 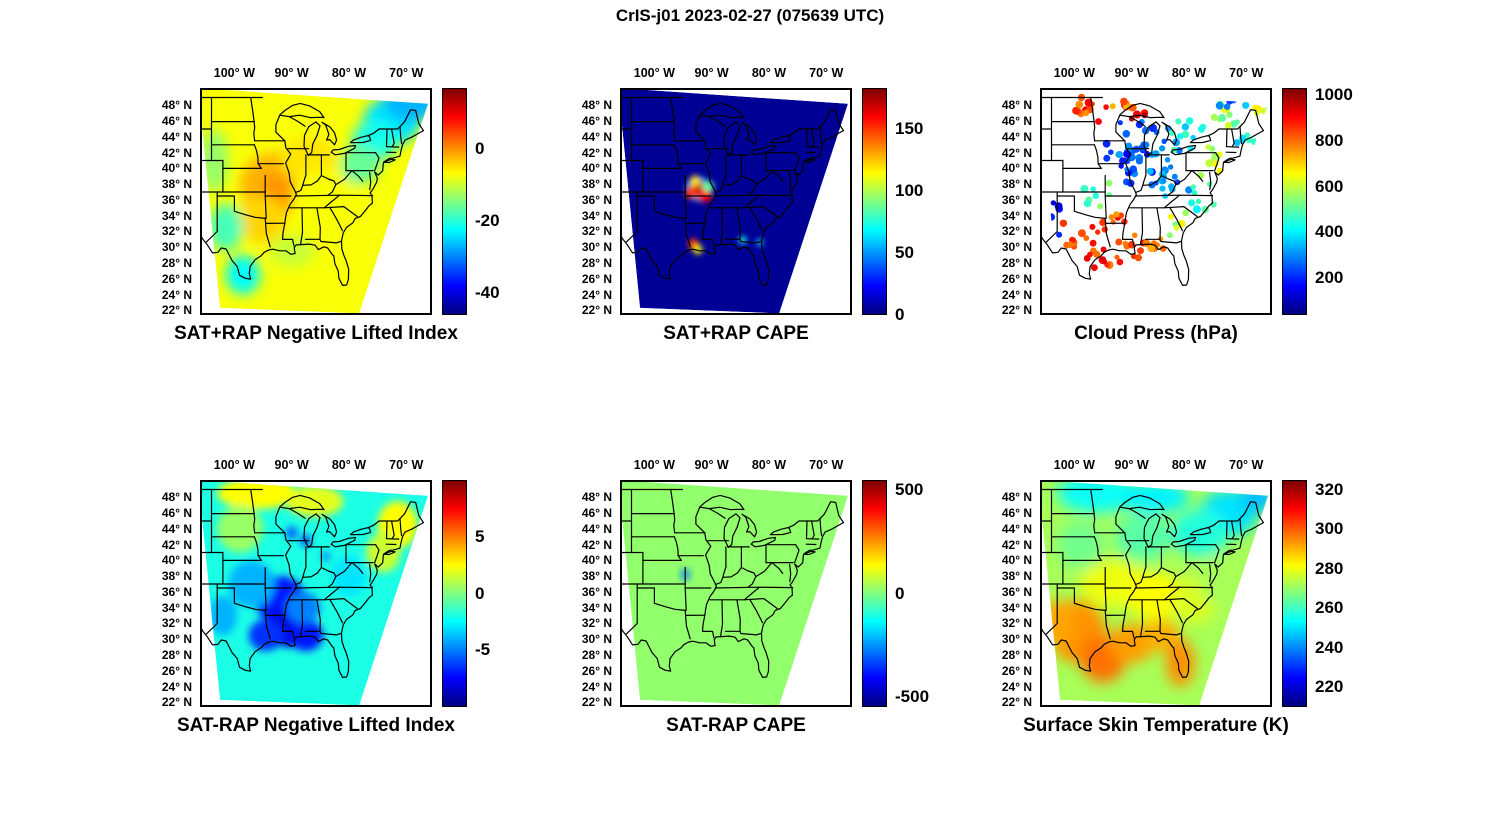 What do you see at coordinates (480, 536) in the screenshot?
I see `colorbar-tick-label: 5` at bounding box center [480, 536].